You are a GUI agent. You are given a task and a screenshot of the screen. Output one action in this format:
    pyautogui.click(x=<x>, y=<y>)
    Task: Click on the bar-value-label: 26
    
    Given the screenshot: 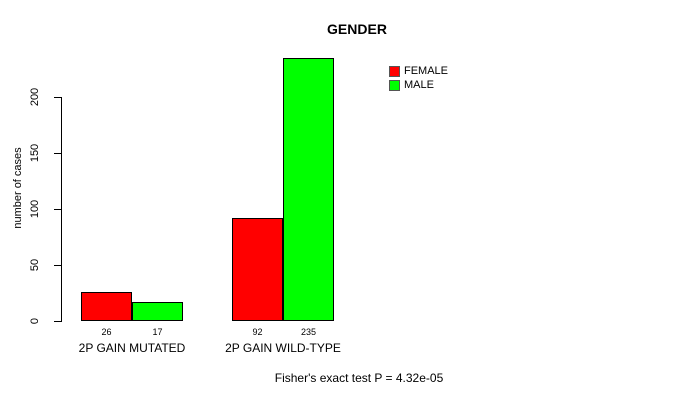 What is the action you would take?
    pyautogui.click(x=106, y=332)
    